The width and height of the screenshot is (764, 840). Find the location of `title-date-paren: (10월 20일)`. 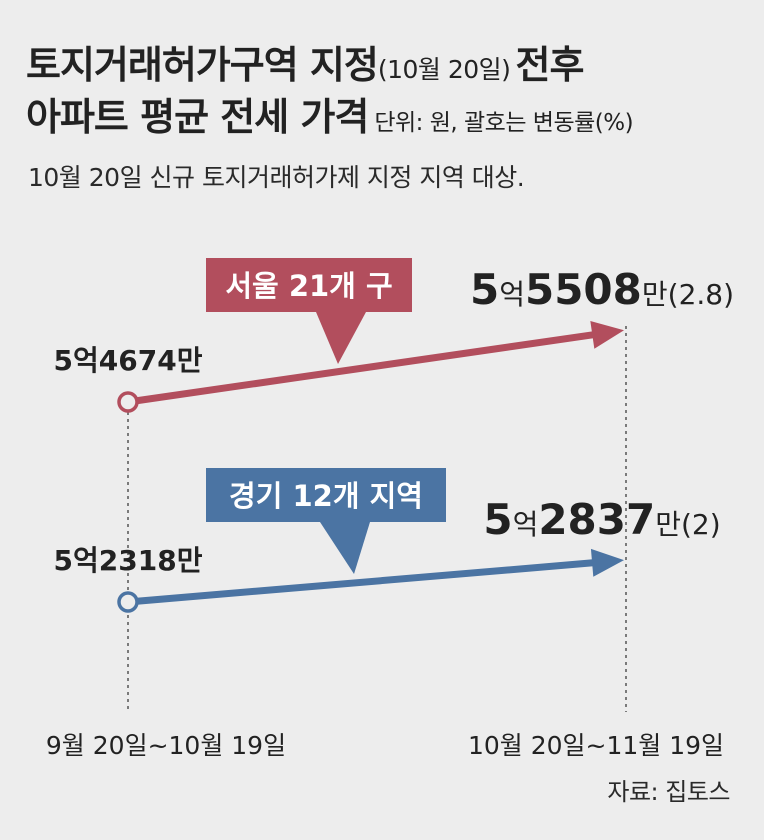

title-date-paren: (10월 20일) is located at coordinates (444, 69).